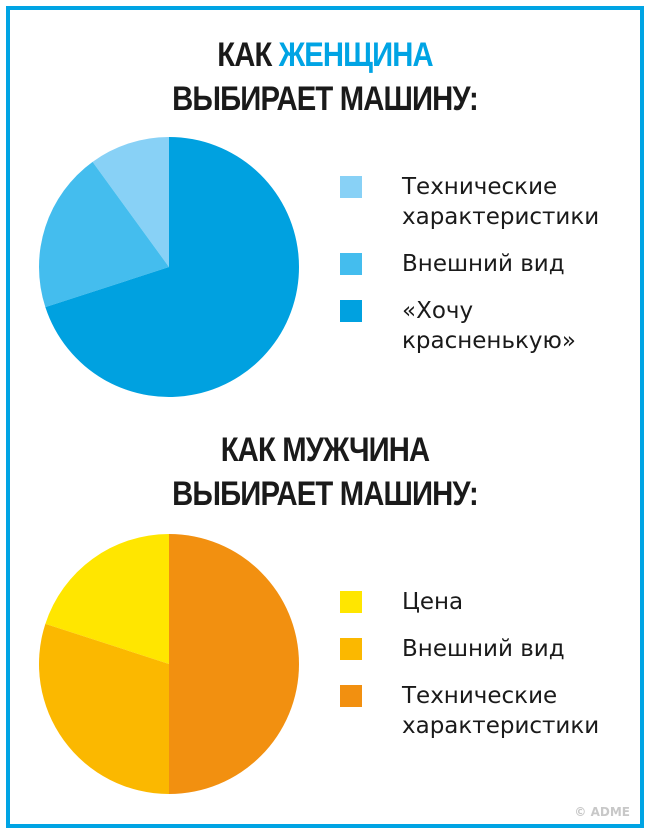 This screenshot has width=650, height=833. I want to click on chart1-legend-label-look: Внешний вид, so click(483, 264).